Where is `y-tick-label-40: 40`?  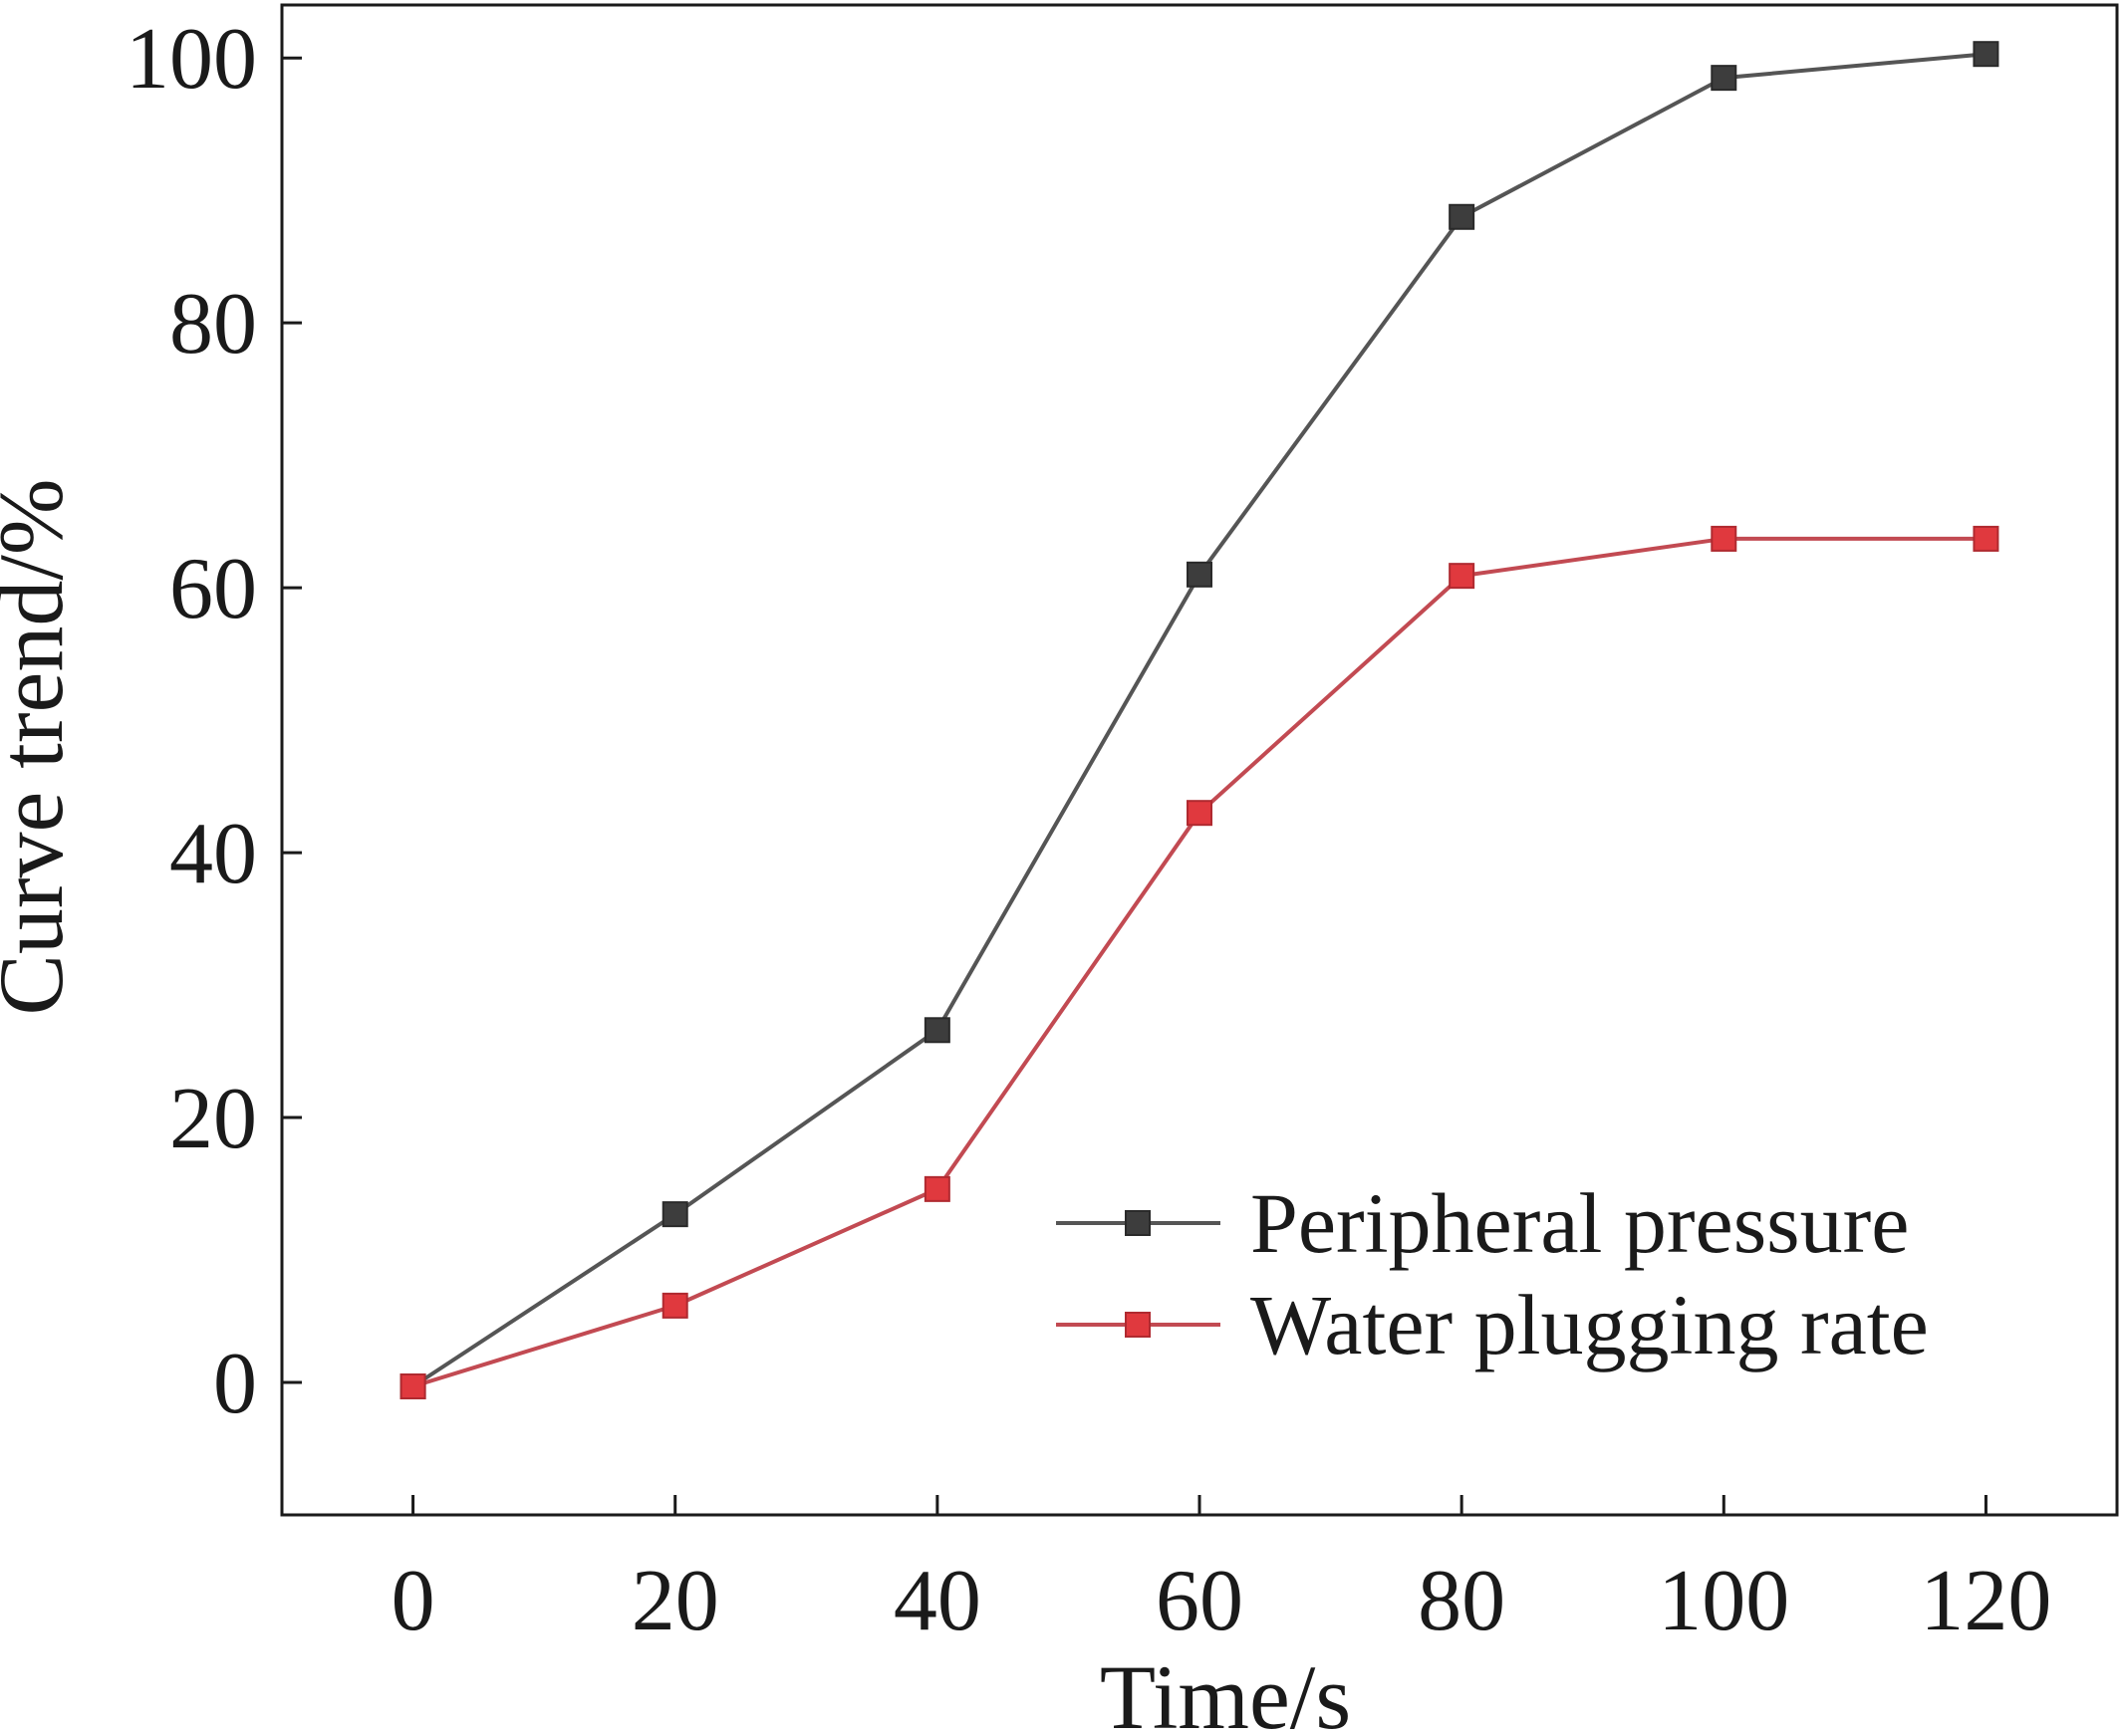
y-tick-label-40: 40 is located at coordinates (213, 854).